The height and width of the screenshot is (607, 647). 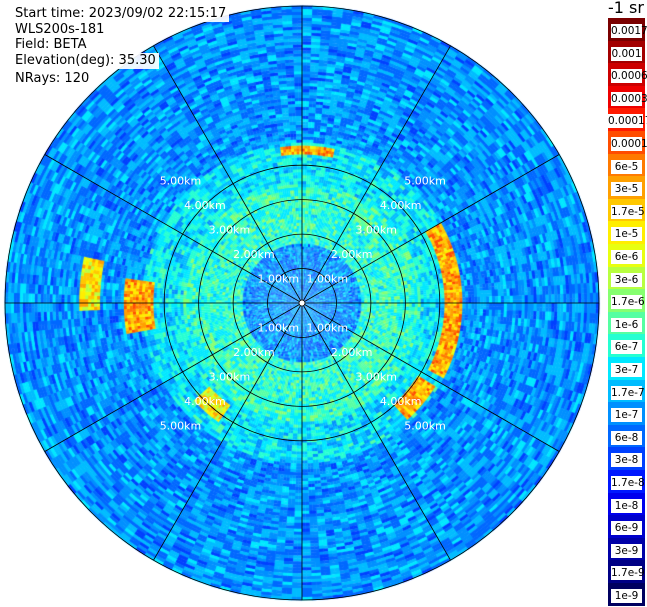 I want to click on colorbar-tick-label: 0.0017, so click(x=629, y=31).